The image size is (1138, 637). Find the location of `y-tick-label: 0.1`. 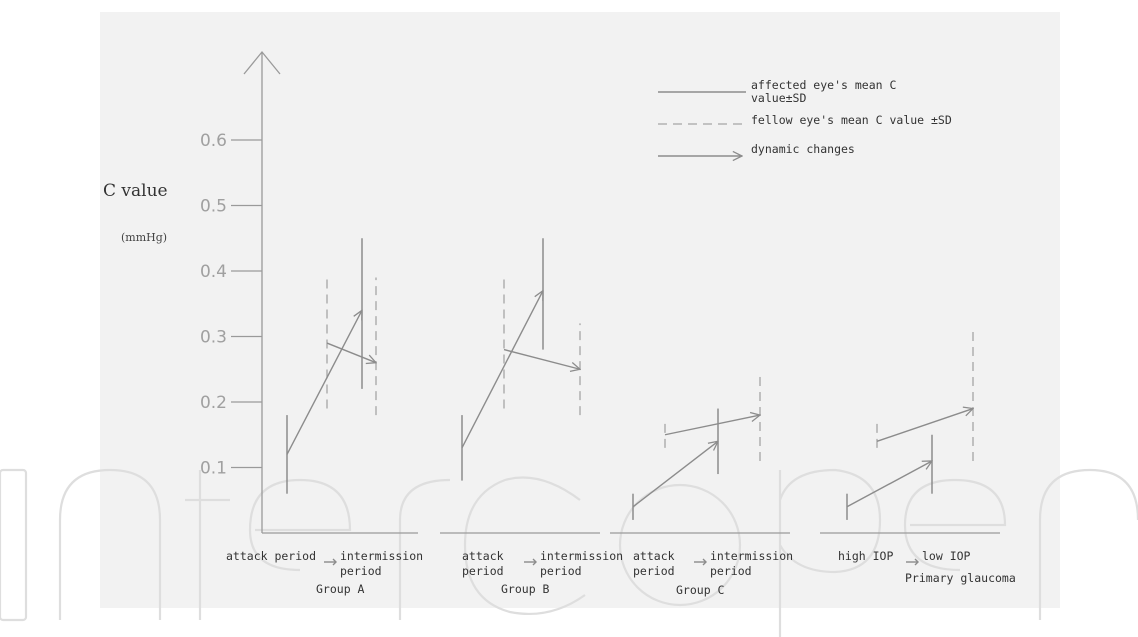

y-tick-label: 0.1 is located at coordinates (213, 469).